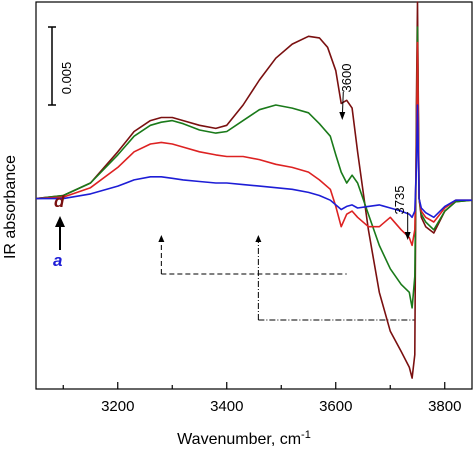  What do you see at coordinates (57, 260) in the screenshot?
I see `label-a: a` at bounding box center [57, 260].